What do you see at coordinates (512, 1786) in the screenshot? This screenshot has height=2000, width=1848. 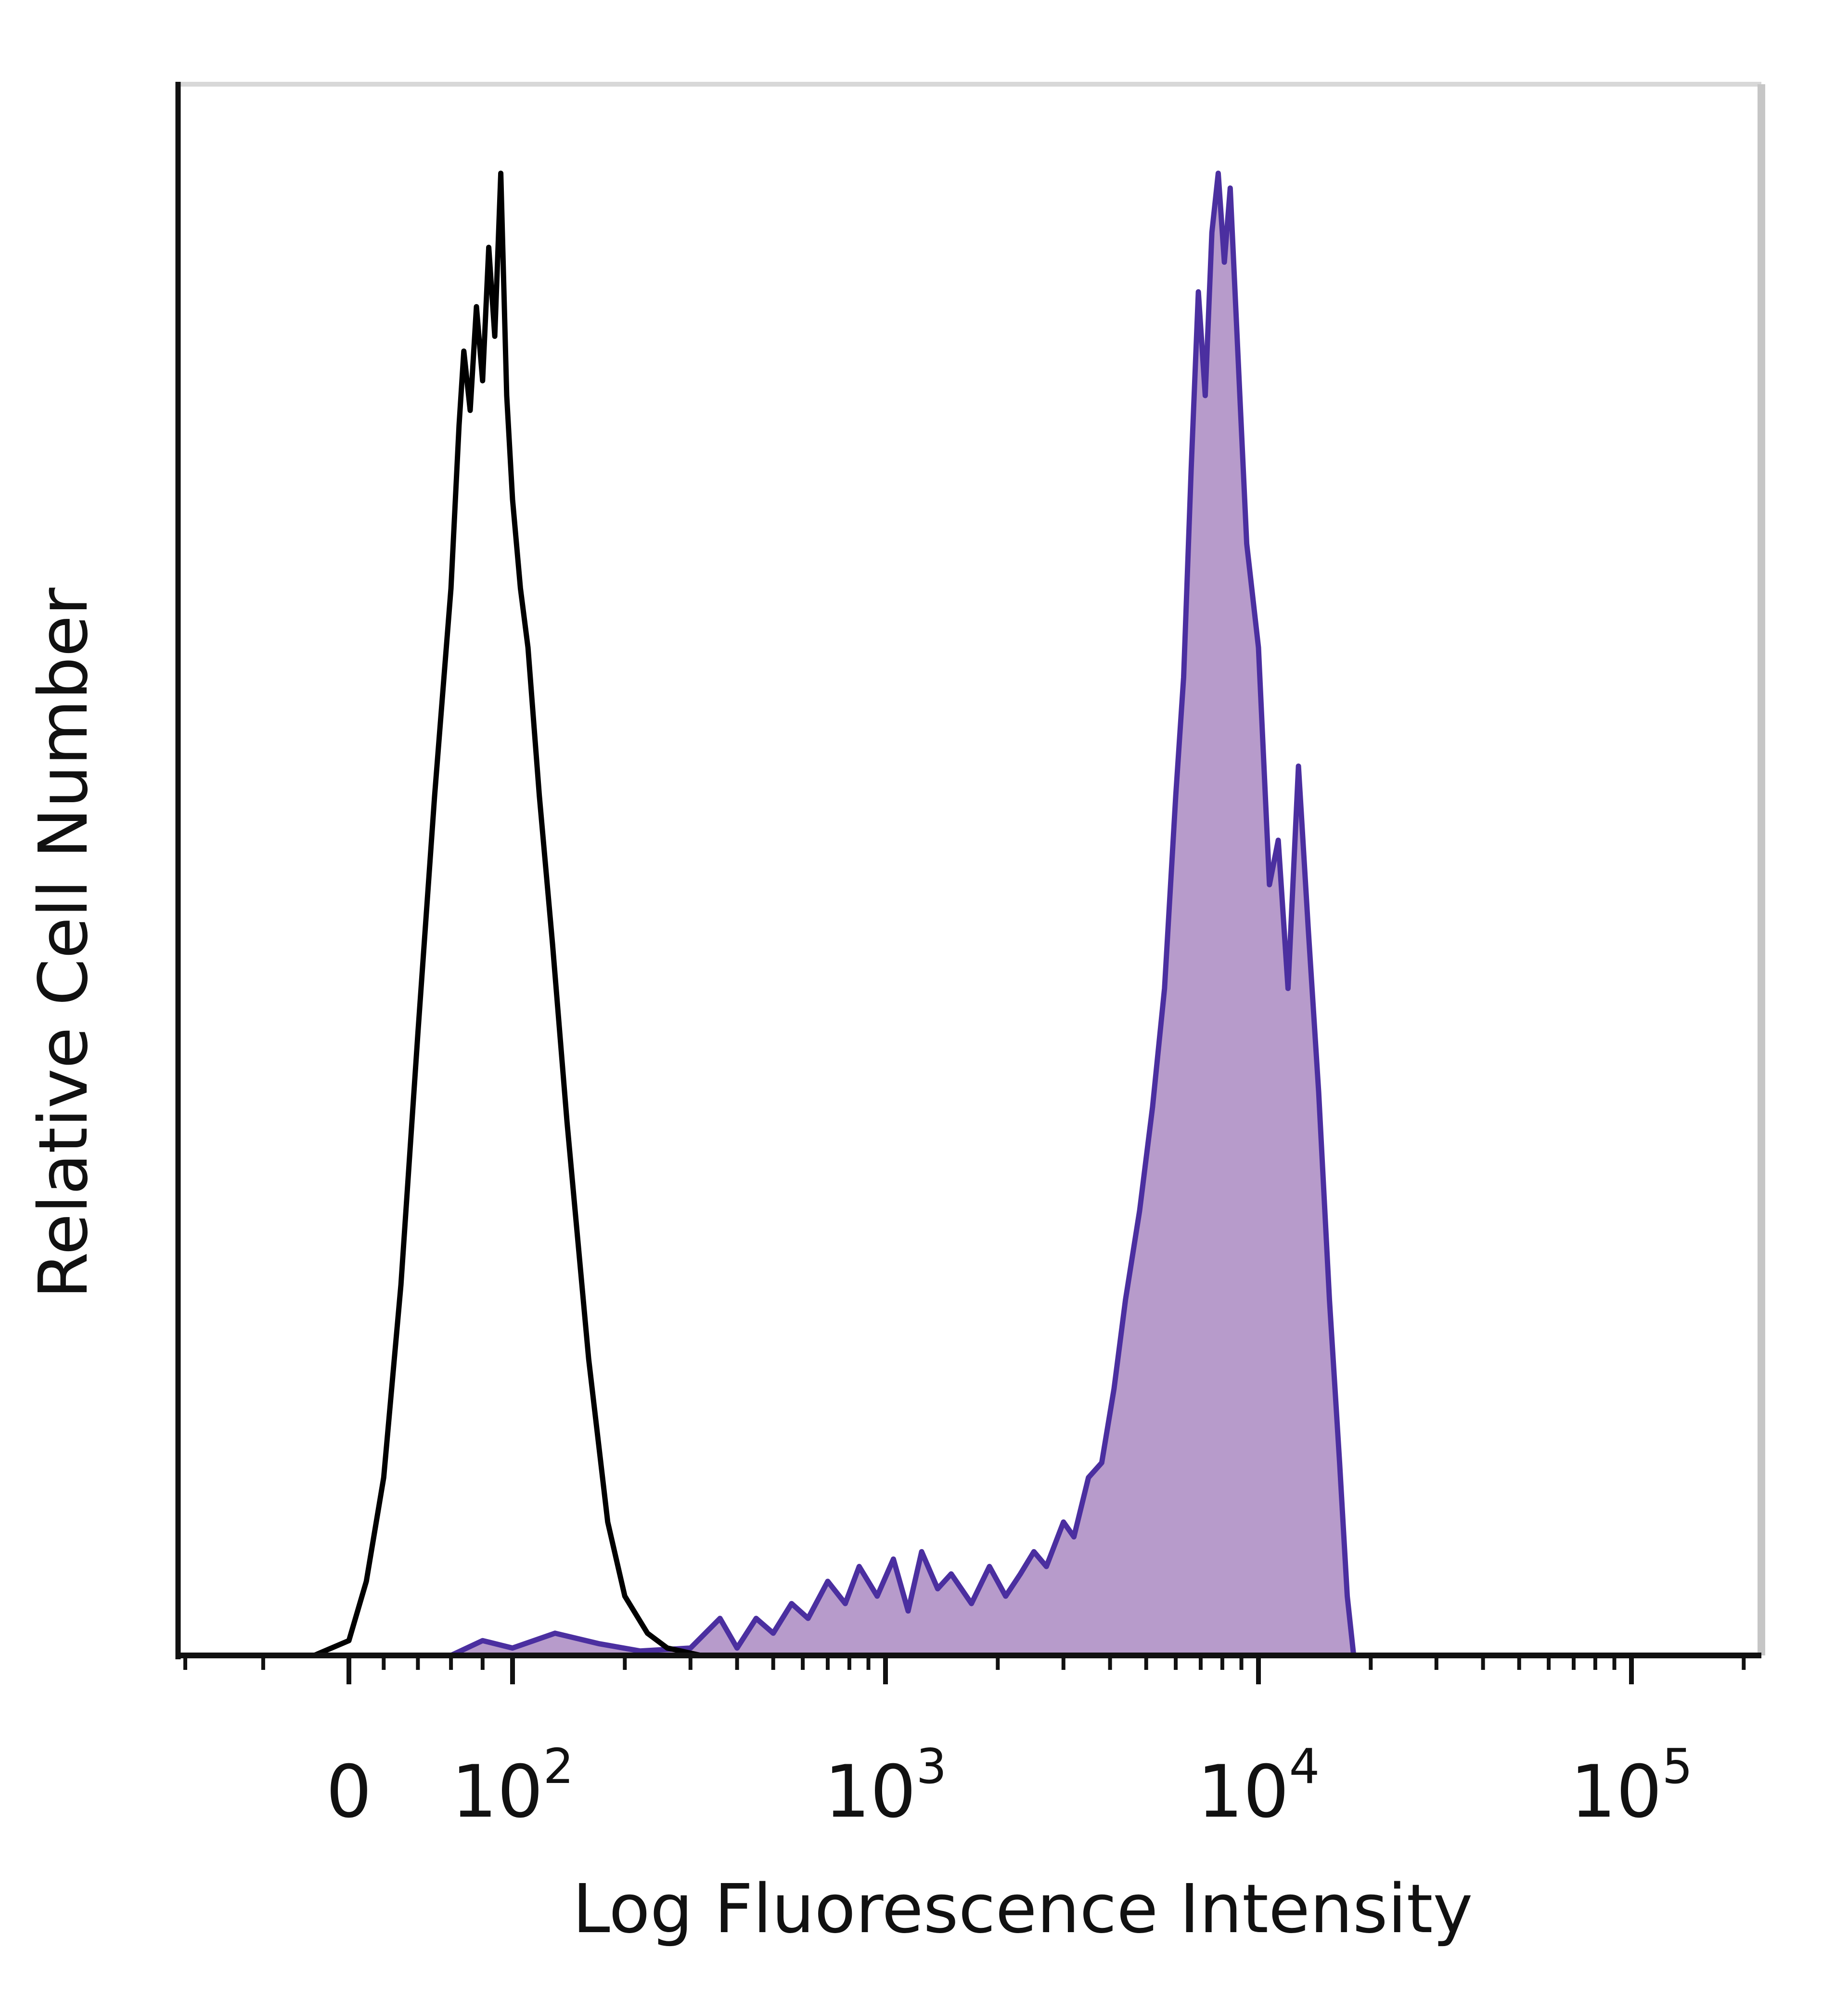 I see `x-tick-label: 10²` at bounding box center [512, 1786].